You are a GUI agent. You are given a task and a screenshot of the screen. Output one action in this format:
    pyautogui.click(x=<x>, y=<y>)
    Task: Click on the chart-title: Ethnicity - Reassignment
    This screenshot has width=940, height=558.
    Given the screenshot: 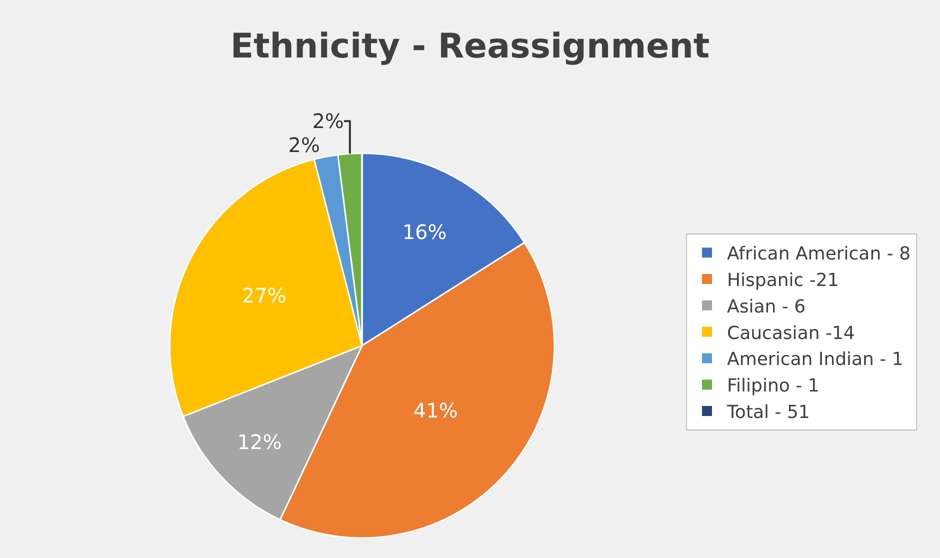 What is the action you would take?
    pyautogui.click(x=470, y=46)
    